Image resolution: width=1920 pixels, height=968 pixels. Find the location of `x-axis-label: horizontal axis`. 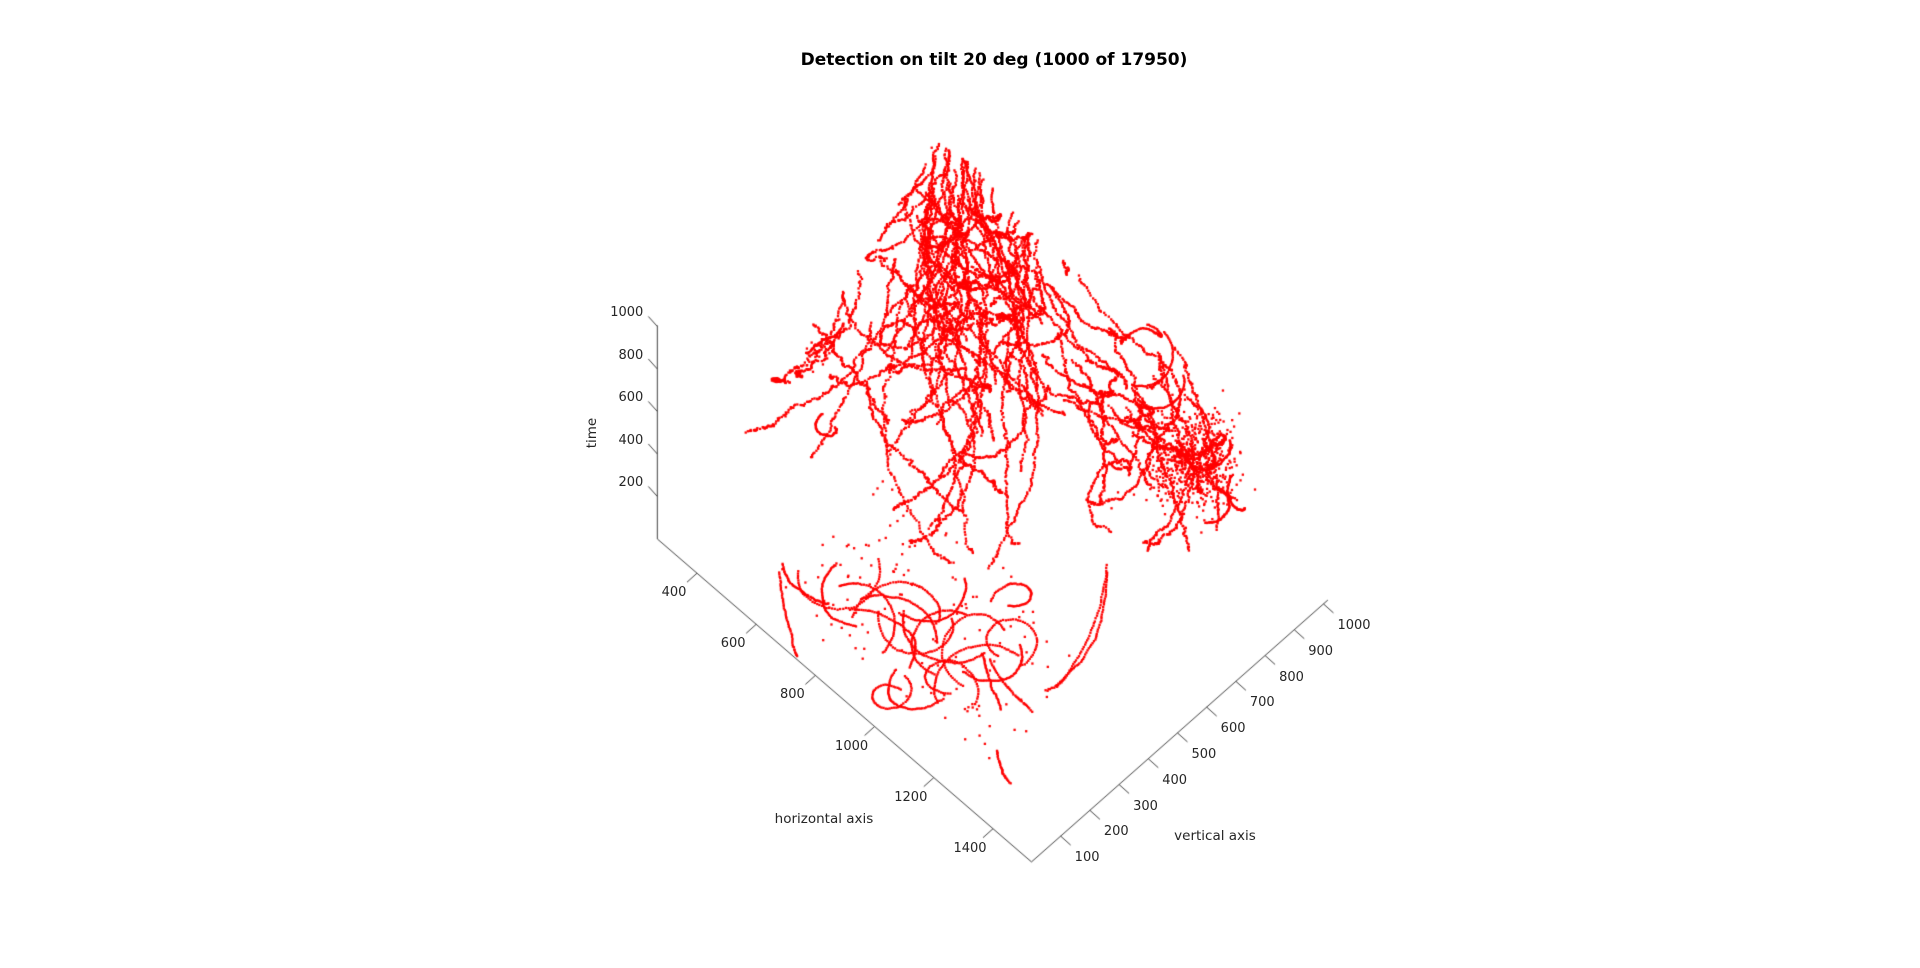

x-axis-label: horizontal axis is located at coordinates (824, 819).